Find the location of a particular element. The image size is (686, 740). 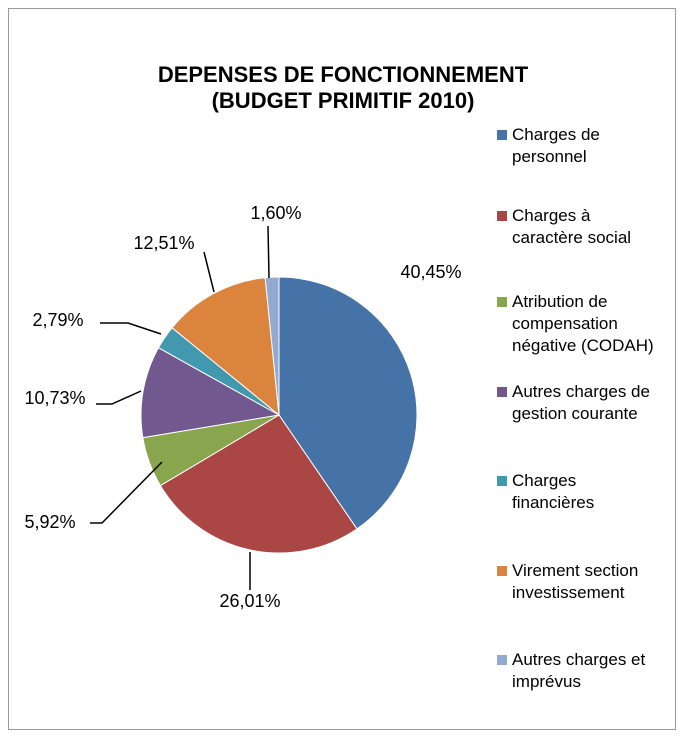

legend-label: Charges financières is located at coordinates (553, 491).